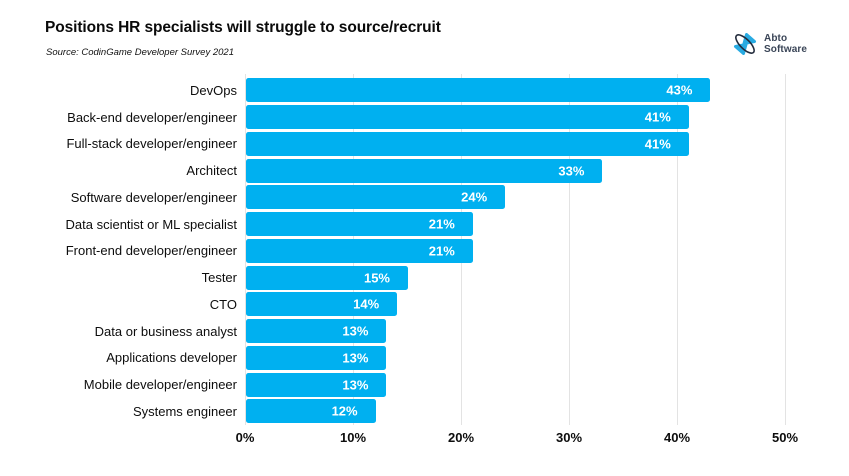 This screenshot has width=849, height=476. What do you see at coordinates (474, 197) in the screenshot?
I see `bar-value-label: 24%` at bounding box center [474, 197].